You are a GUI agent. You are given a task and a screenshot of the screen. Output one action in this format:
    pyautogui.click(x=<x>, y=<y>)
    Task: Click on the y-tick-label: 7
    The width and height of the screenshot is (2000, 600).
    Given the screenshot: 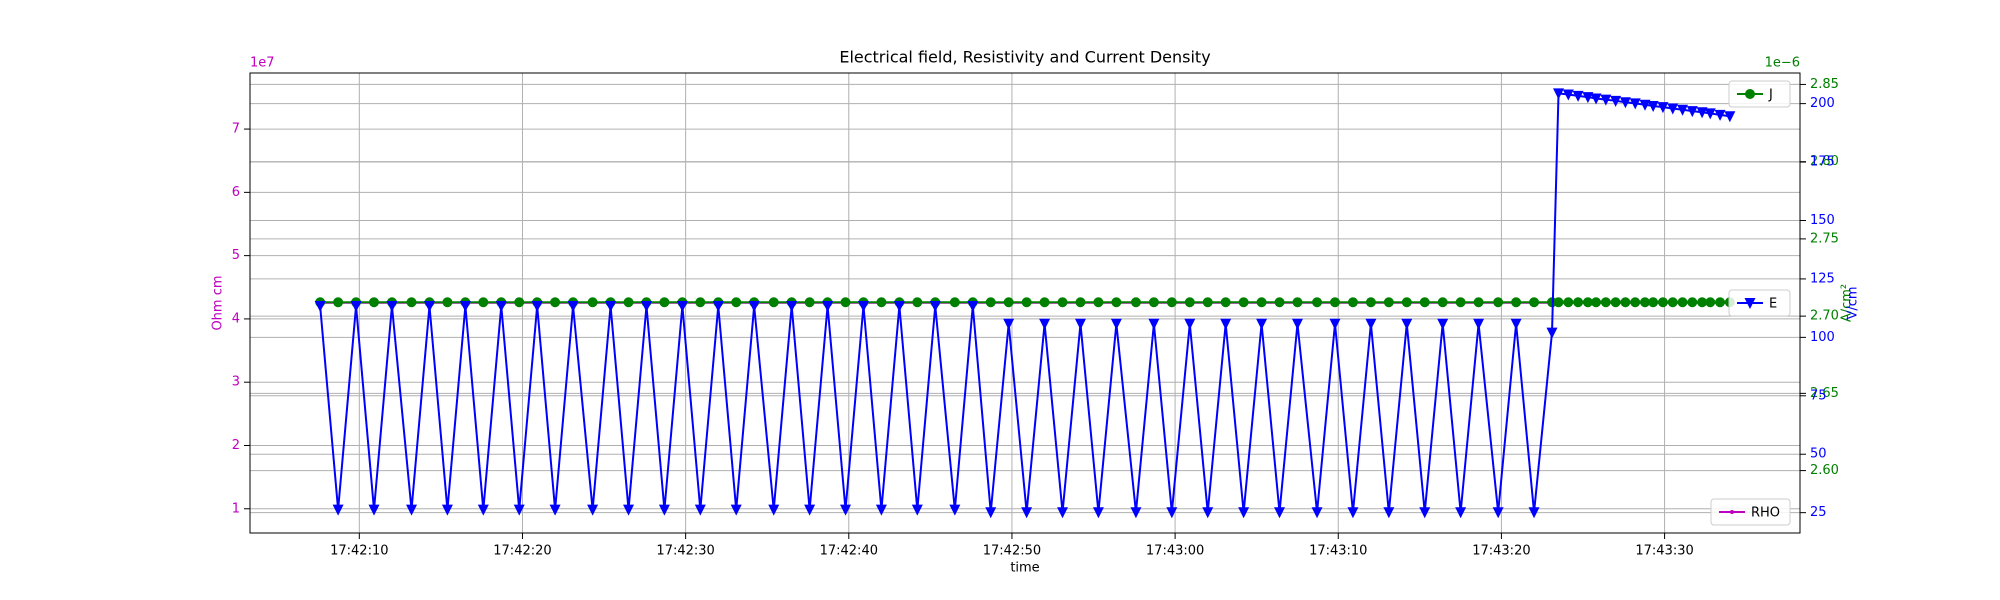 What is the action you would take?
    pyautogui.click(x=236, y=129)
    